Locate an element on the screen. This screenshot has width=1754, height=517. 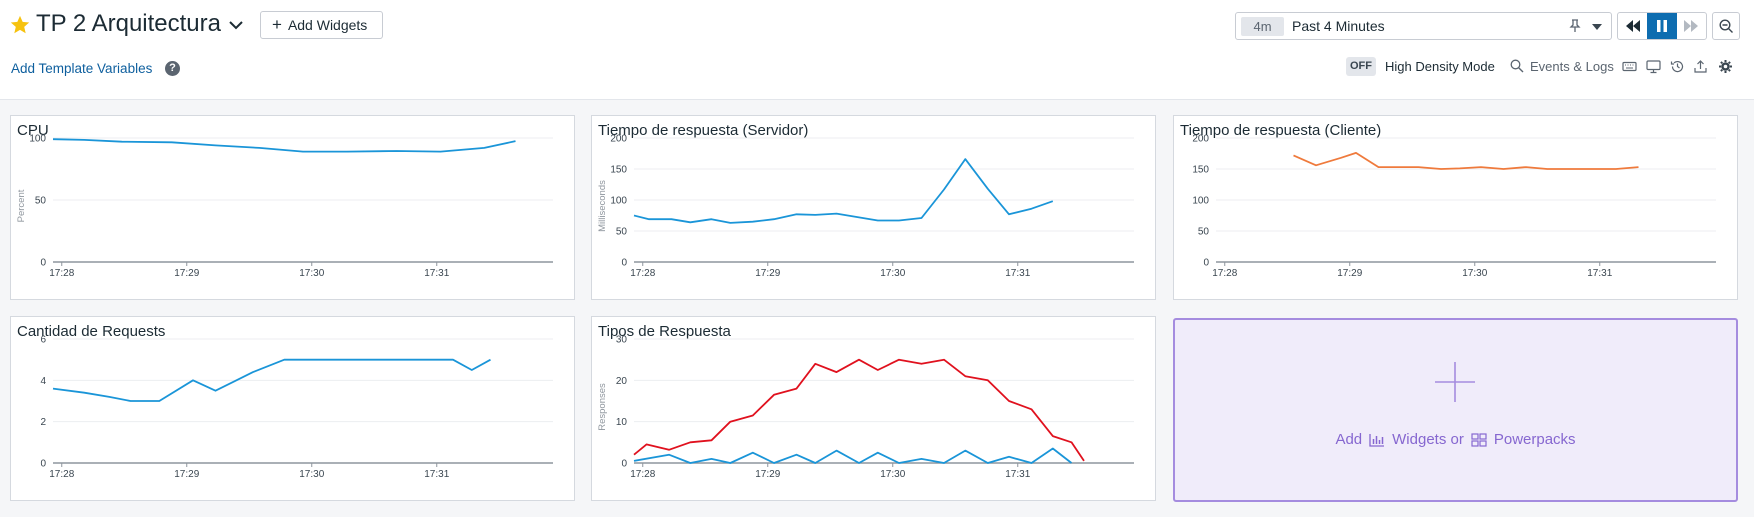
rewind-icon is located at coordinates (1632, 26).